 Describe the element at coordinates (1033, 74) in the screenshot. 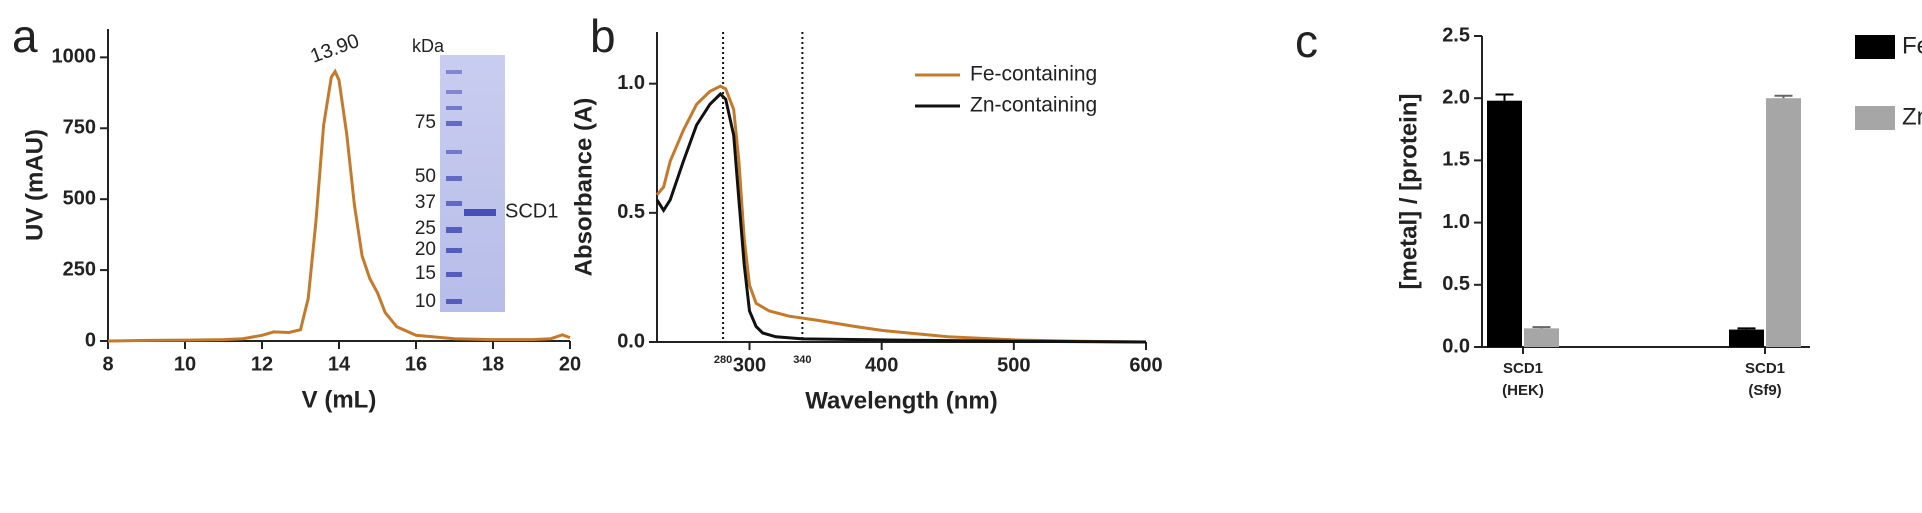

I see `legend-label: Fe-containing` at that location.